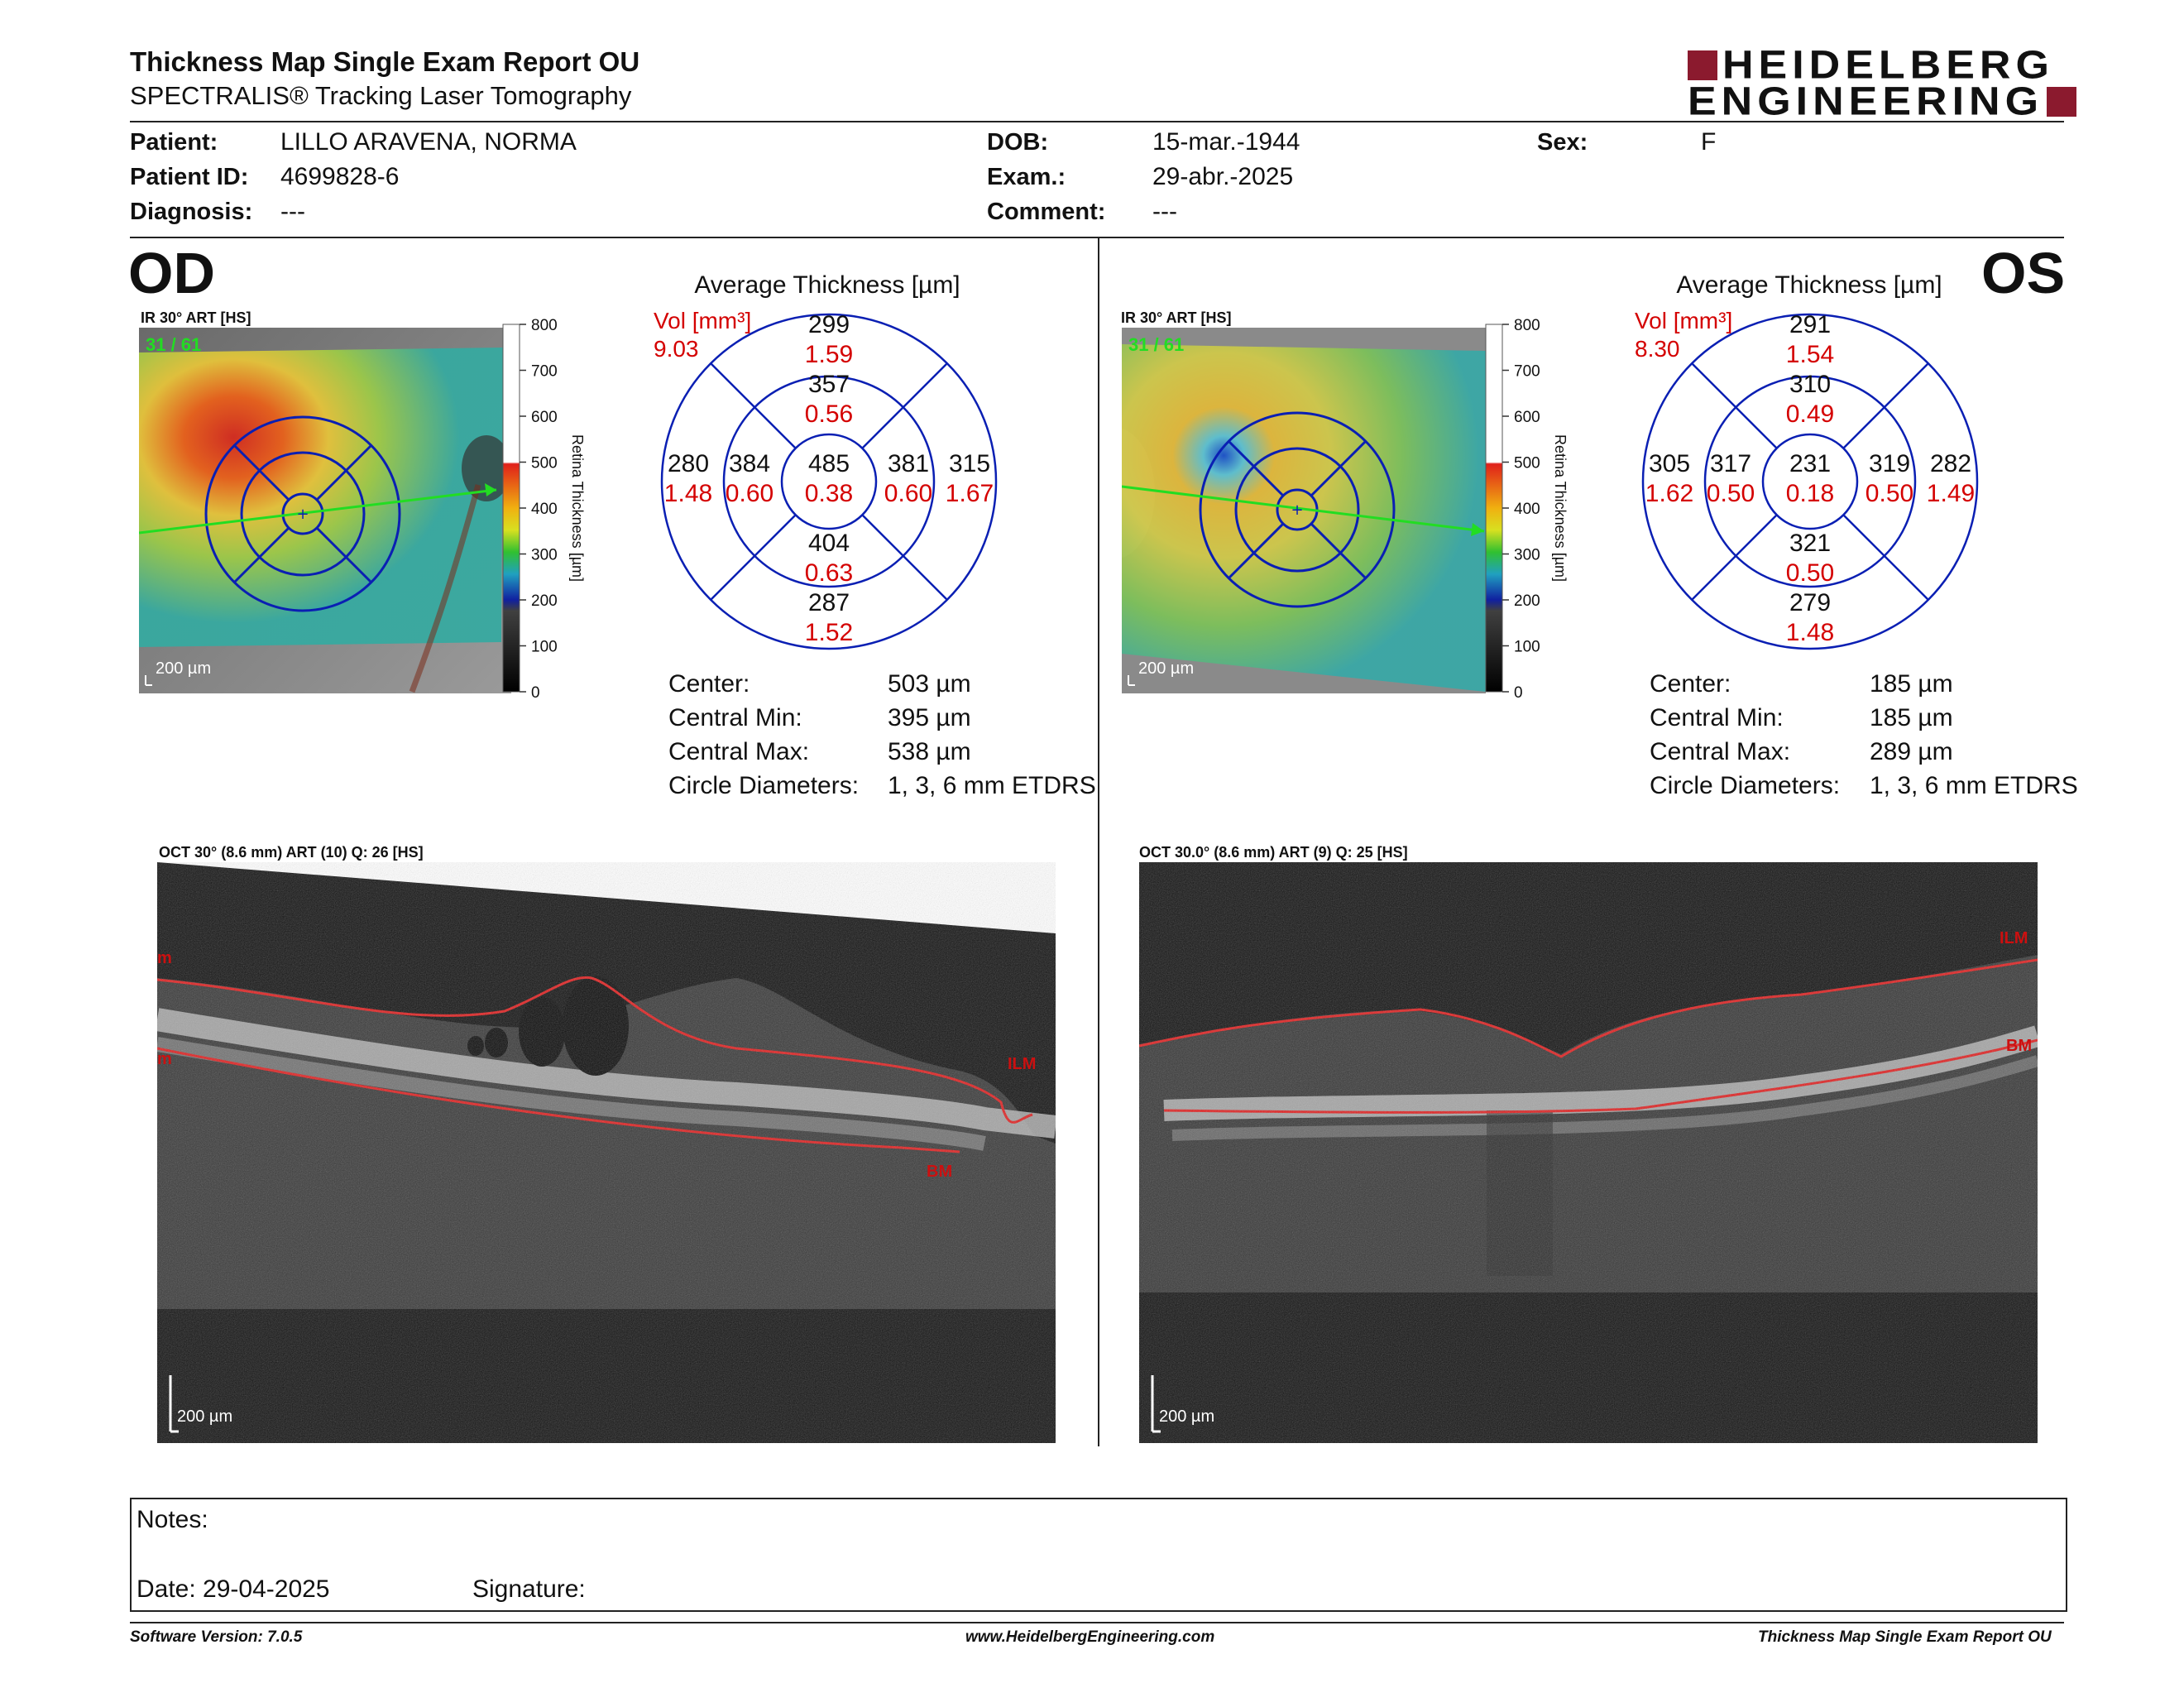 Image resolution: width=2184 pixels, height=1688 pixels. What do you see at coordinates (1304, 510) in the screenshot?
I see `os-thickness-map: + 31 / 61 200 µm` at bounding box center [1304, 510].